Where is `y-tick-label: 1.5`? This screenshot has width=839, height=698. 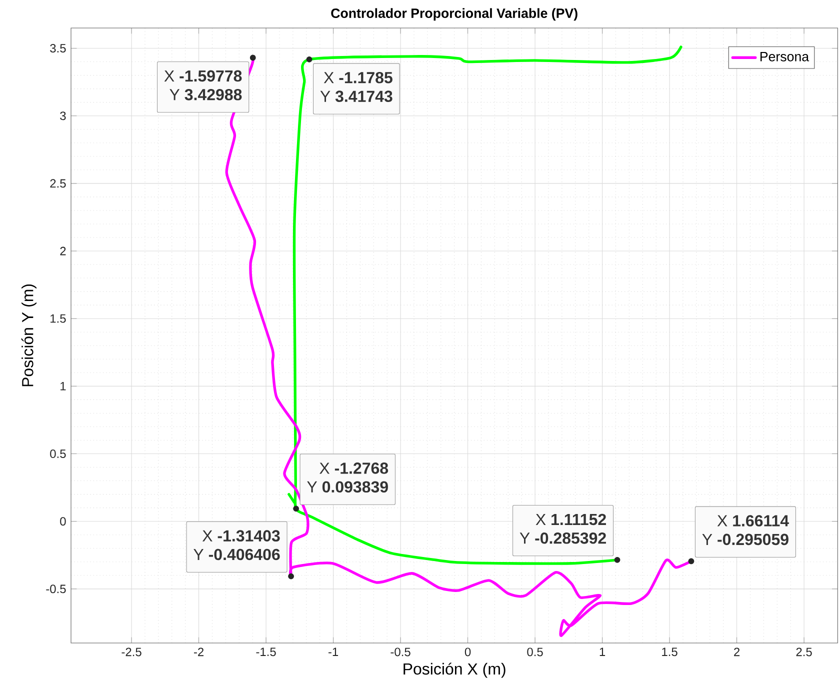 y-tick-label: 1.5 is located at coordinates (58, 318).